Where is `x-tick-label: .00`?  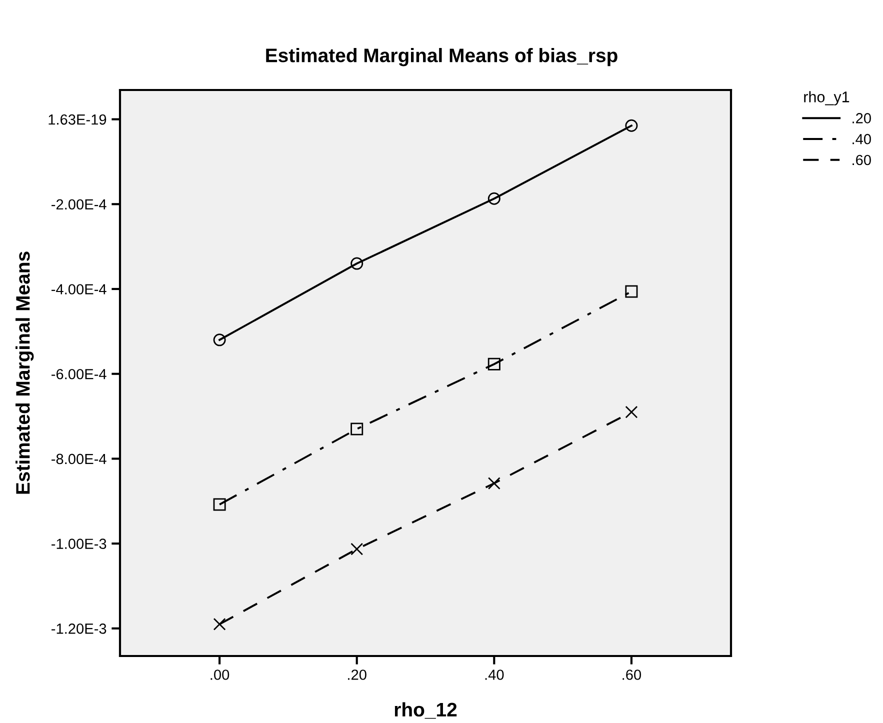
x-tick-label: .00 is located at coordinates (220, 675).